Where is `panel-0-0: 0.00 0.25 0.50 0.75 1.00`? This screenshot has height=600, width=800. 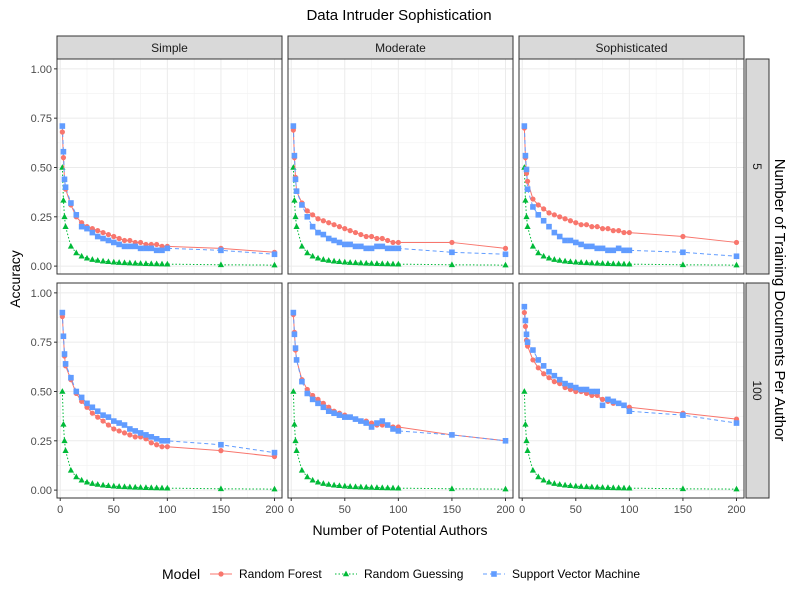
panel-0-0: 0.00 0.25 0.50 0.75 1.00 is located at coordinates (157, 166).